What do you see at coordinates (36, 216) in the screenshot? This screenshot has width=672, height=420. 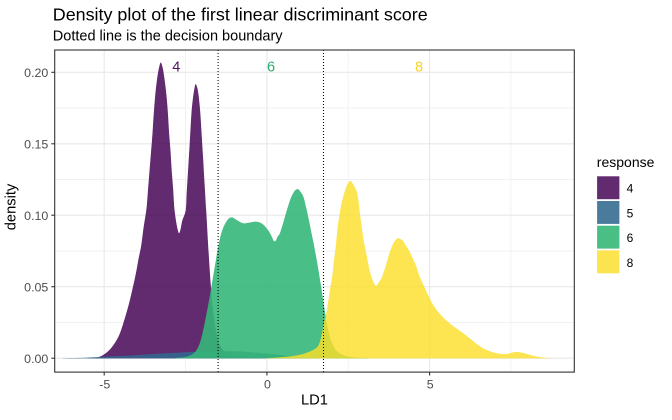 I see `svg-text: 0.10` at bounding box center [36, 216].